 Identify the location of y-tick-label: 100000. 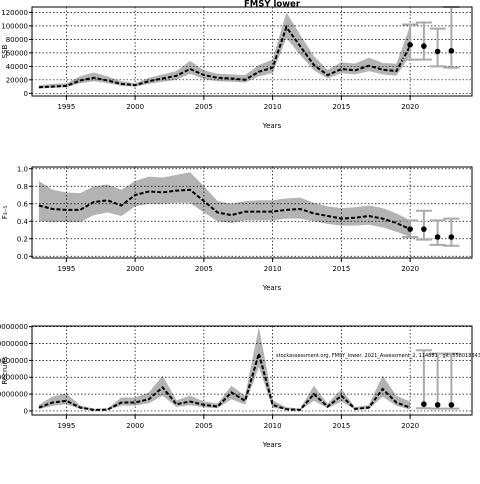
(14, 26).